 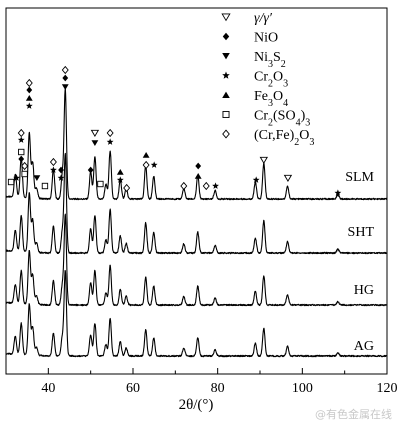 I want to click on legend-symbol-diamond-open, so click(x=226, y=134).